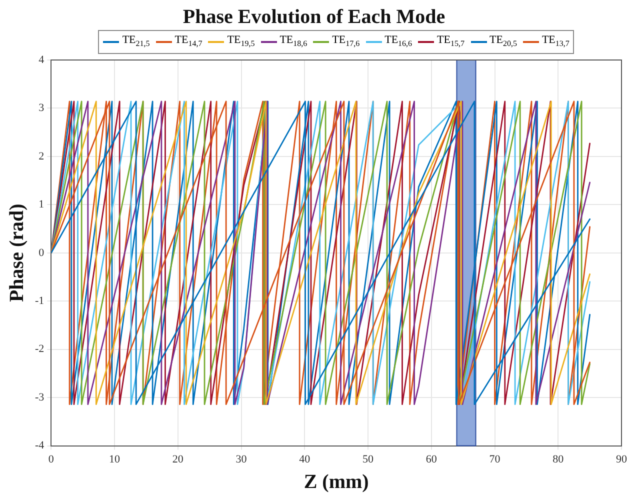  I want to click on legend-label: TE$_{17,6}$, so click(346, 41).